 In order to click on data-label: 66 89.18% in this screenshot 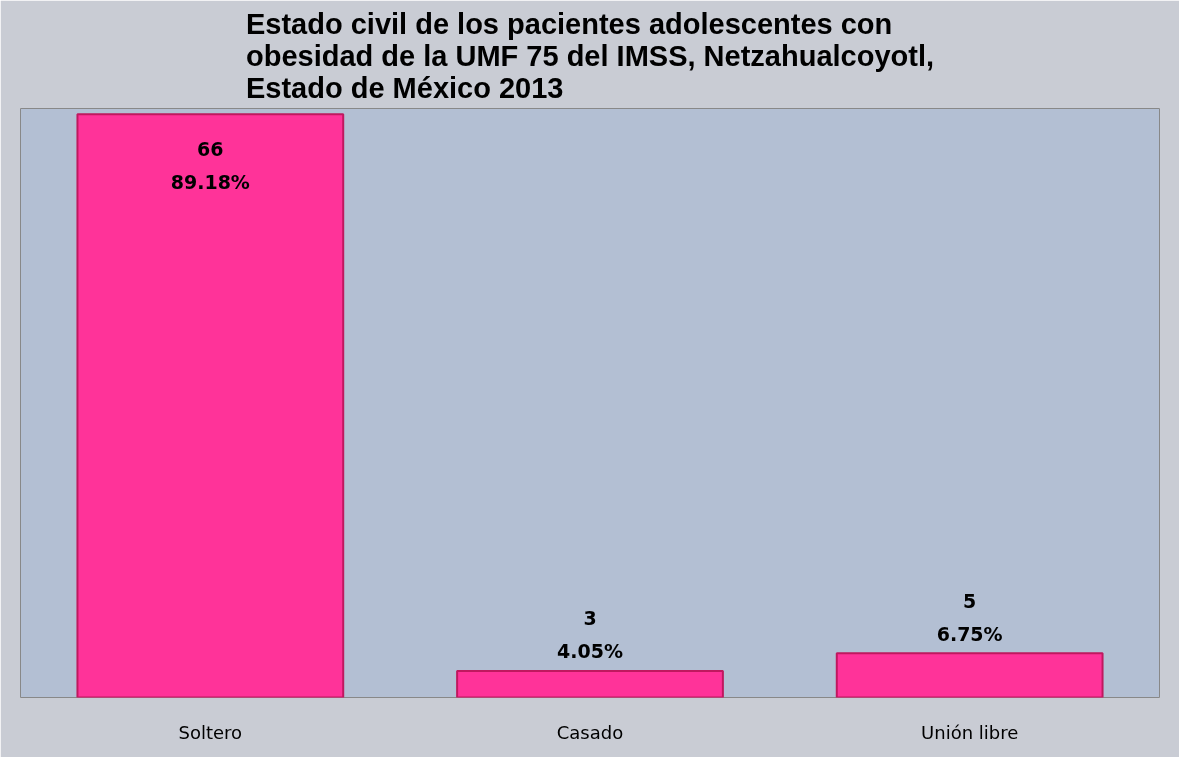, I will do `click(210, 165)`.